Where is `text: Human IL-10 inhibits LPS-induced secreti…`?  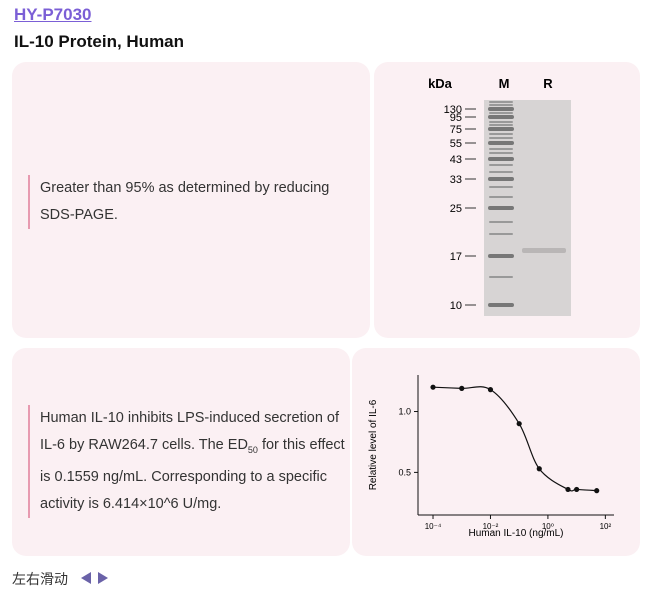 text: Human IL-10 inhibits LPS-induced secreti… is located at coordinates (190, 431).